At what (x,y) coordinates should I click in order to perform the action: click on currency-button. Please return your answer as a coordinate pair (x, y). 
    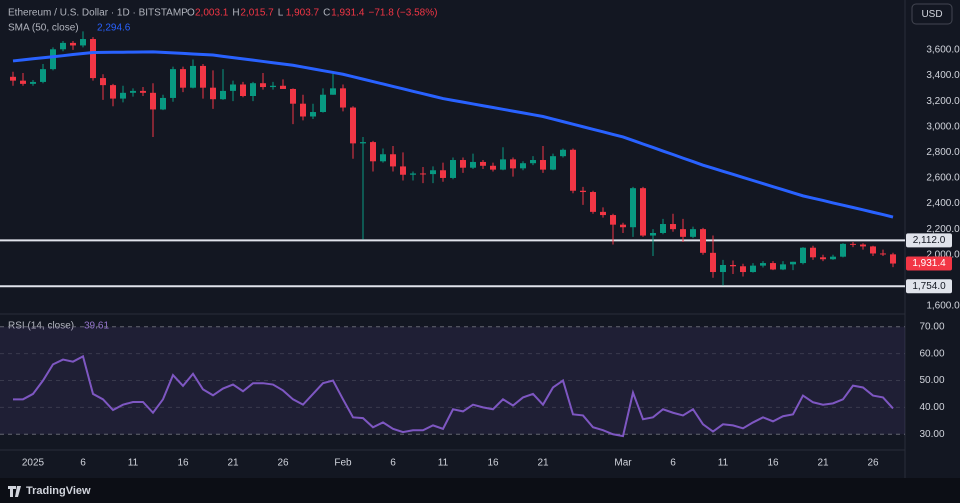
    Looking at the image, I should click on (932, 14).